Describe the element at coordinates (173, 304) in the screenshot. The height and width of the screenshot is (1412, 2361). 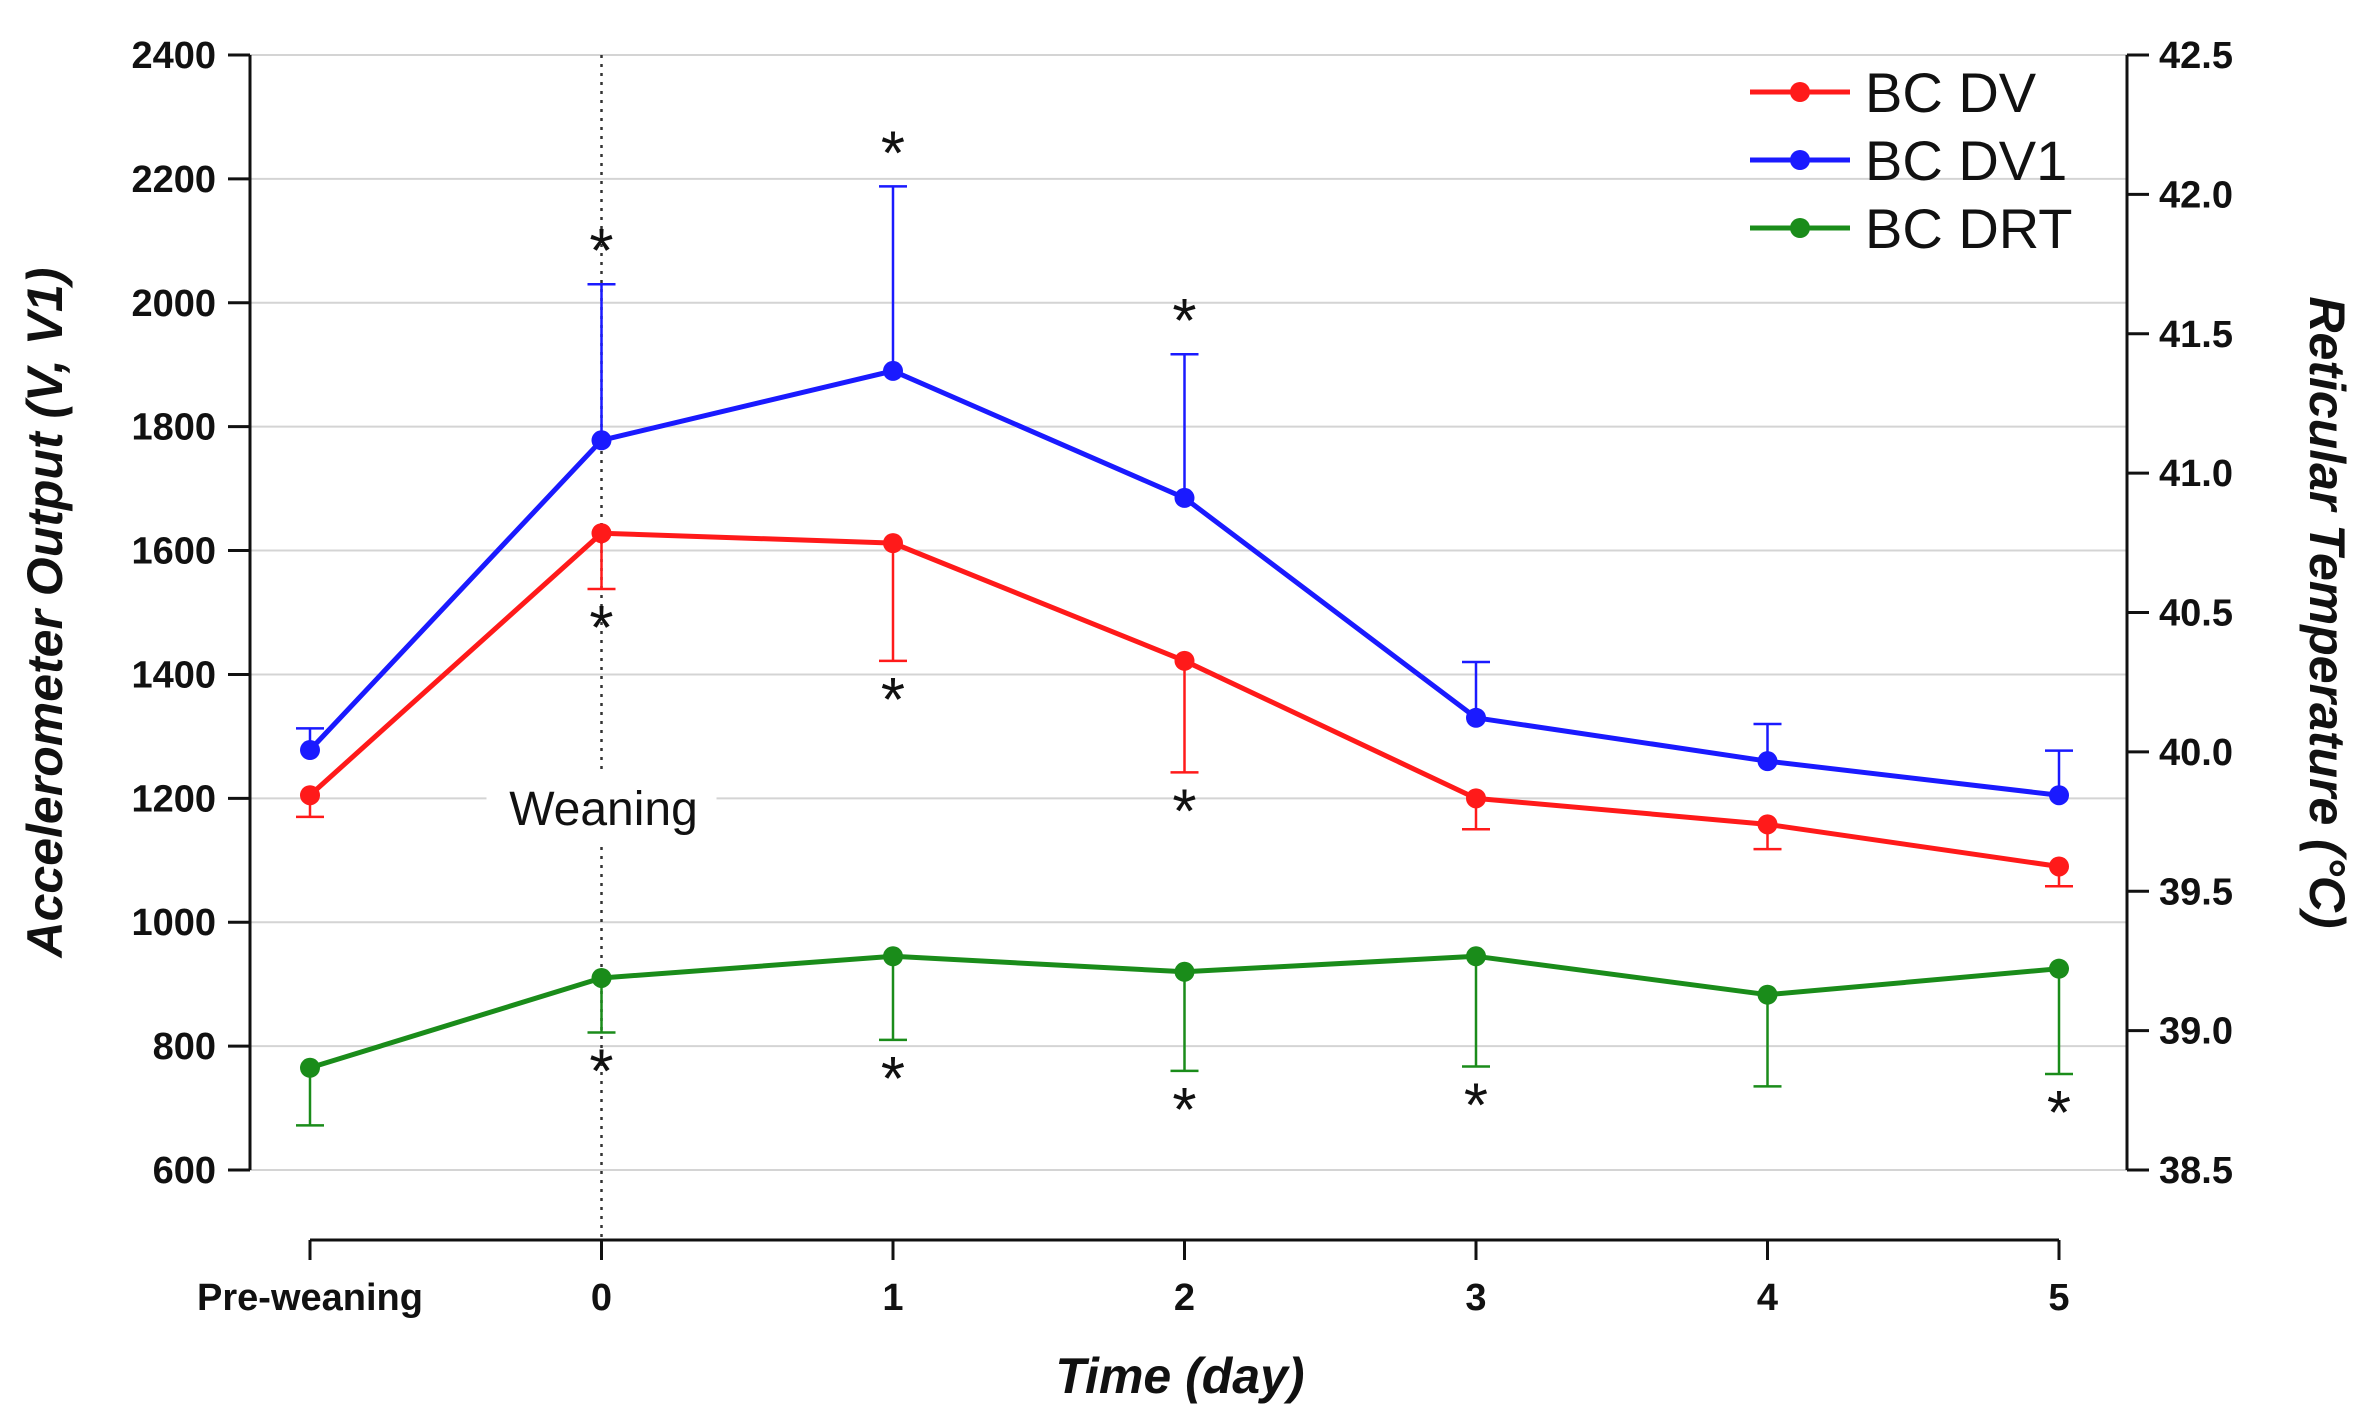
I see `y-tick-label: 2000` at that location.